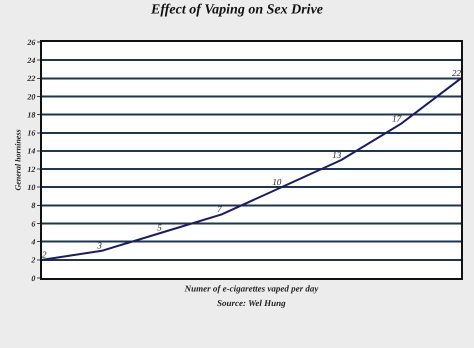 The image size is (474, 348). What do you see at coordinates (33, 223) in the screenshot?
I see `y-tick-label: 6` at bounding box center [33, 223].